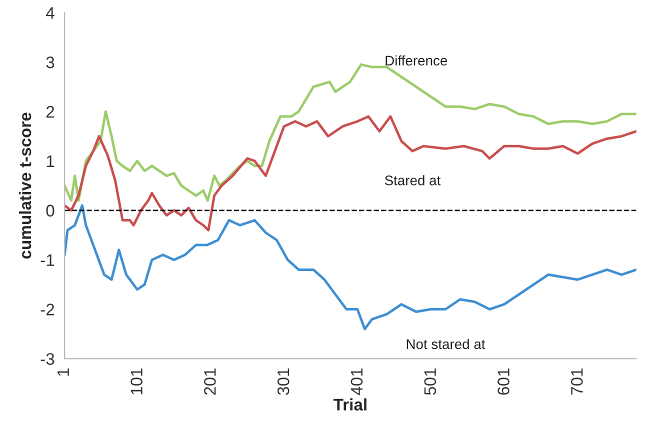 The height and width of the screenshot is (422, 646). What do you see at coordinates (210, 381) in the screenshot?
I see `x-tick-label: 201` at bounding box center [210, 381].